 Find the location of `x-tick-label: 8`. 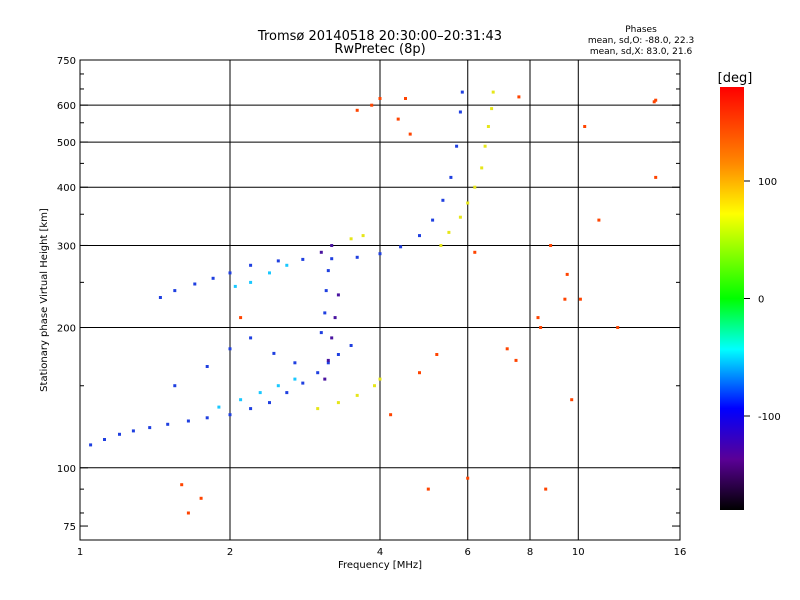

x-tick-label: 8 is located at coordinates (530, 552).